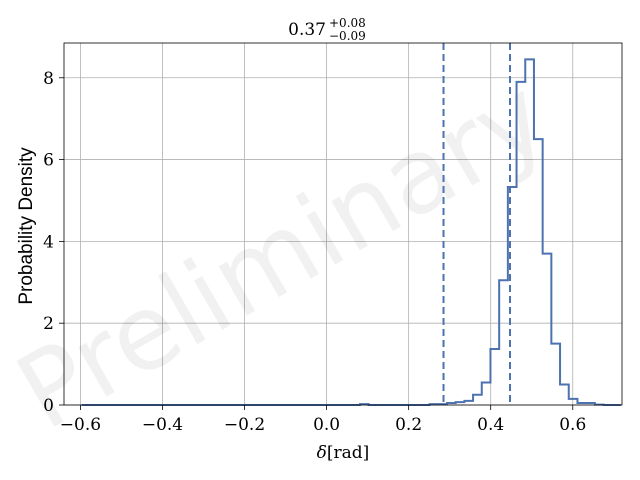 This screenshot has width=640, height=480. Describe the element at coordinates (48, 79) in the screenshot. I see `y-tick-label: 8` at that location.